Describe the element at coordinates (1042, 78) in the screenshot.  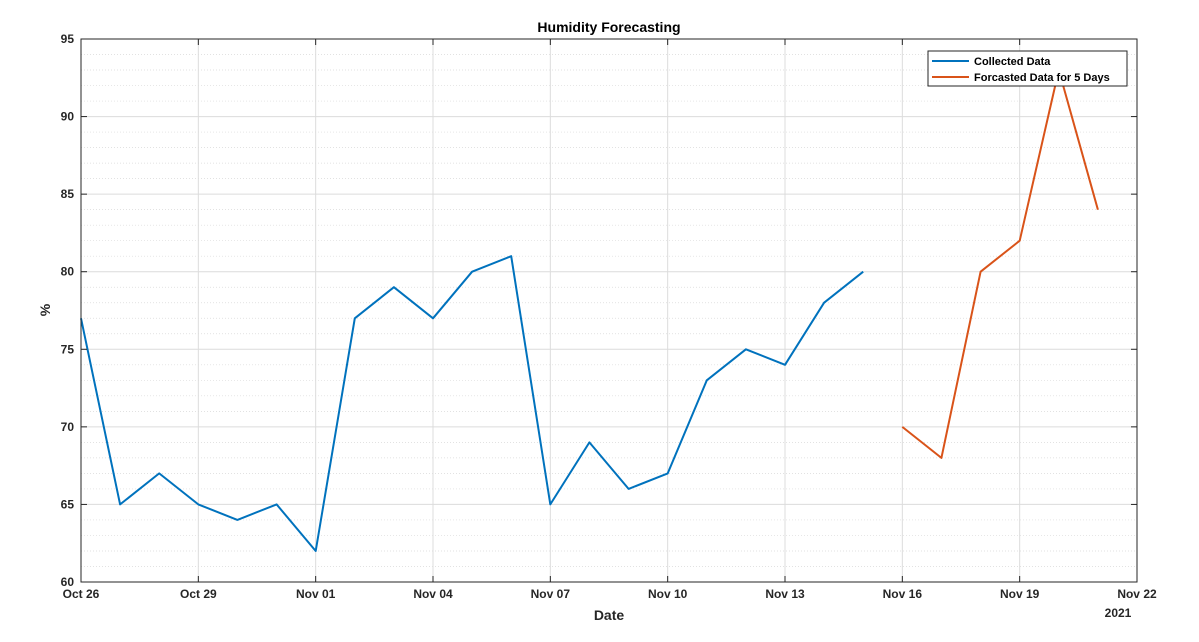
I see `legend-label-forecast: Forcasted Data for 5 Days` at that location.